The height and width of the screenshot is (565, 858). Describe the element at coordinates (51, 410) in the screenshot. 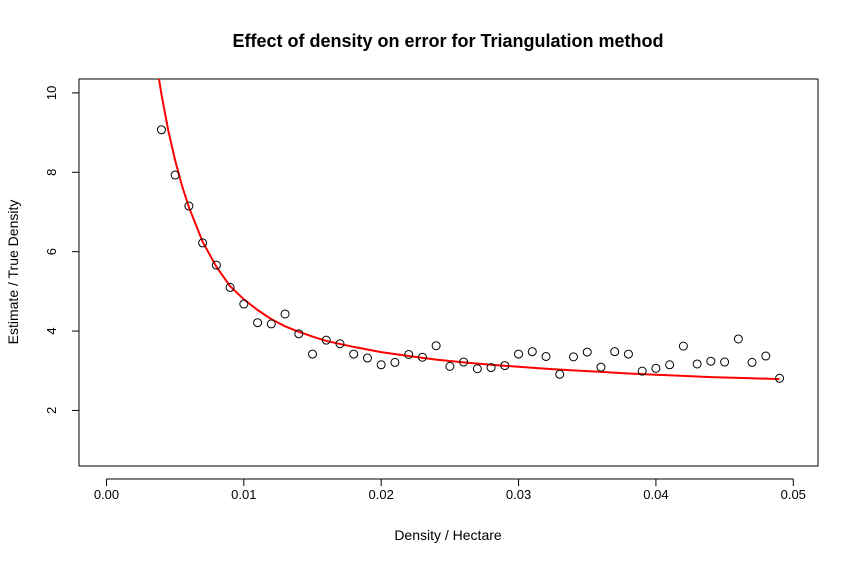

I see `y-tick-label: 2` at that location.